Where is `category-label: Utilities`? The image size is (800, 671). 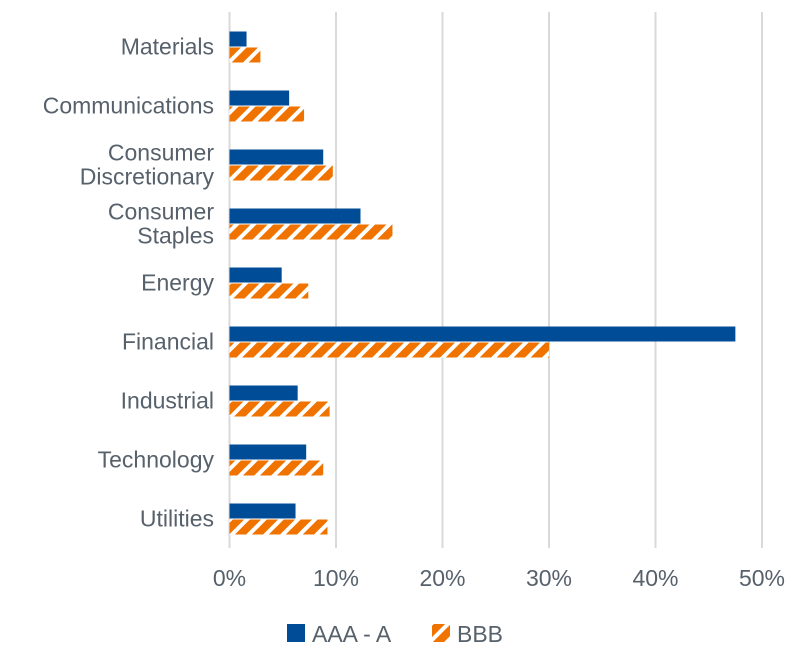 category-label: Utilities is located at coordinates (177, 519).